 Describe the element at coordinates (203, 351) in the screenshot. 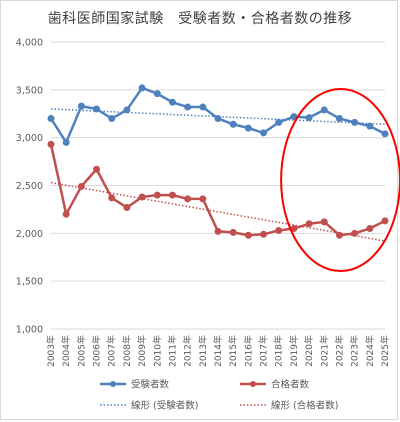

I see `x-tick-label: 2013年` at that location.